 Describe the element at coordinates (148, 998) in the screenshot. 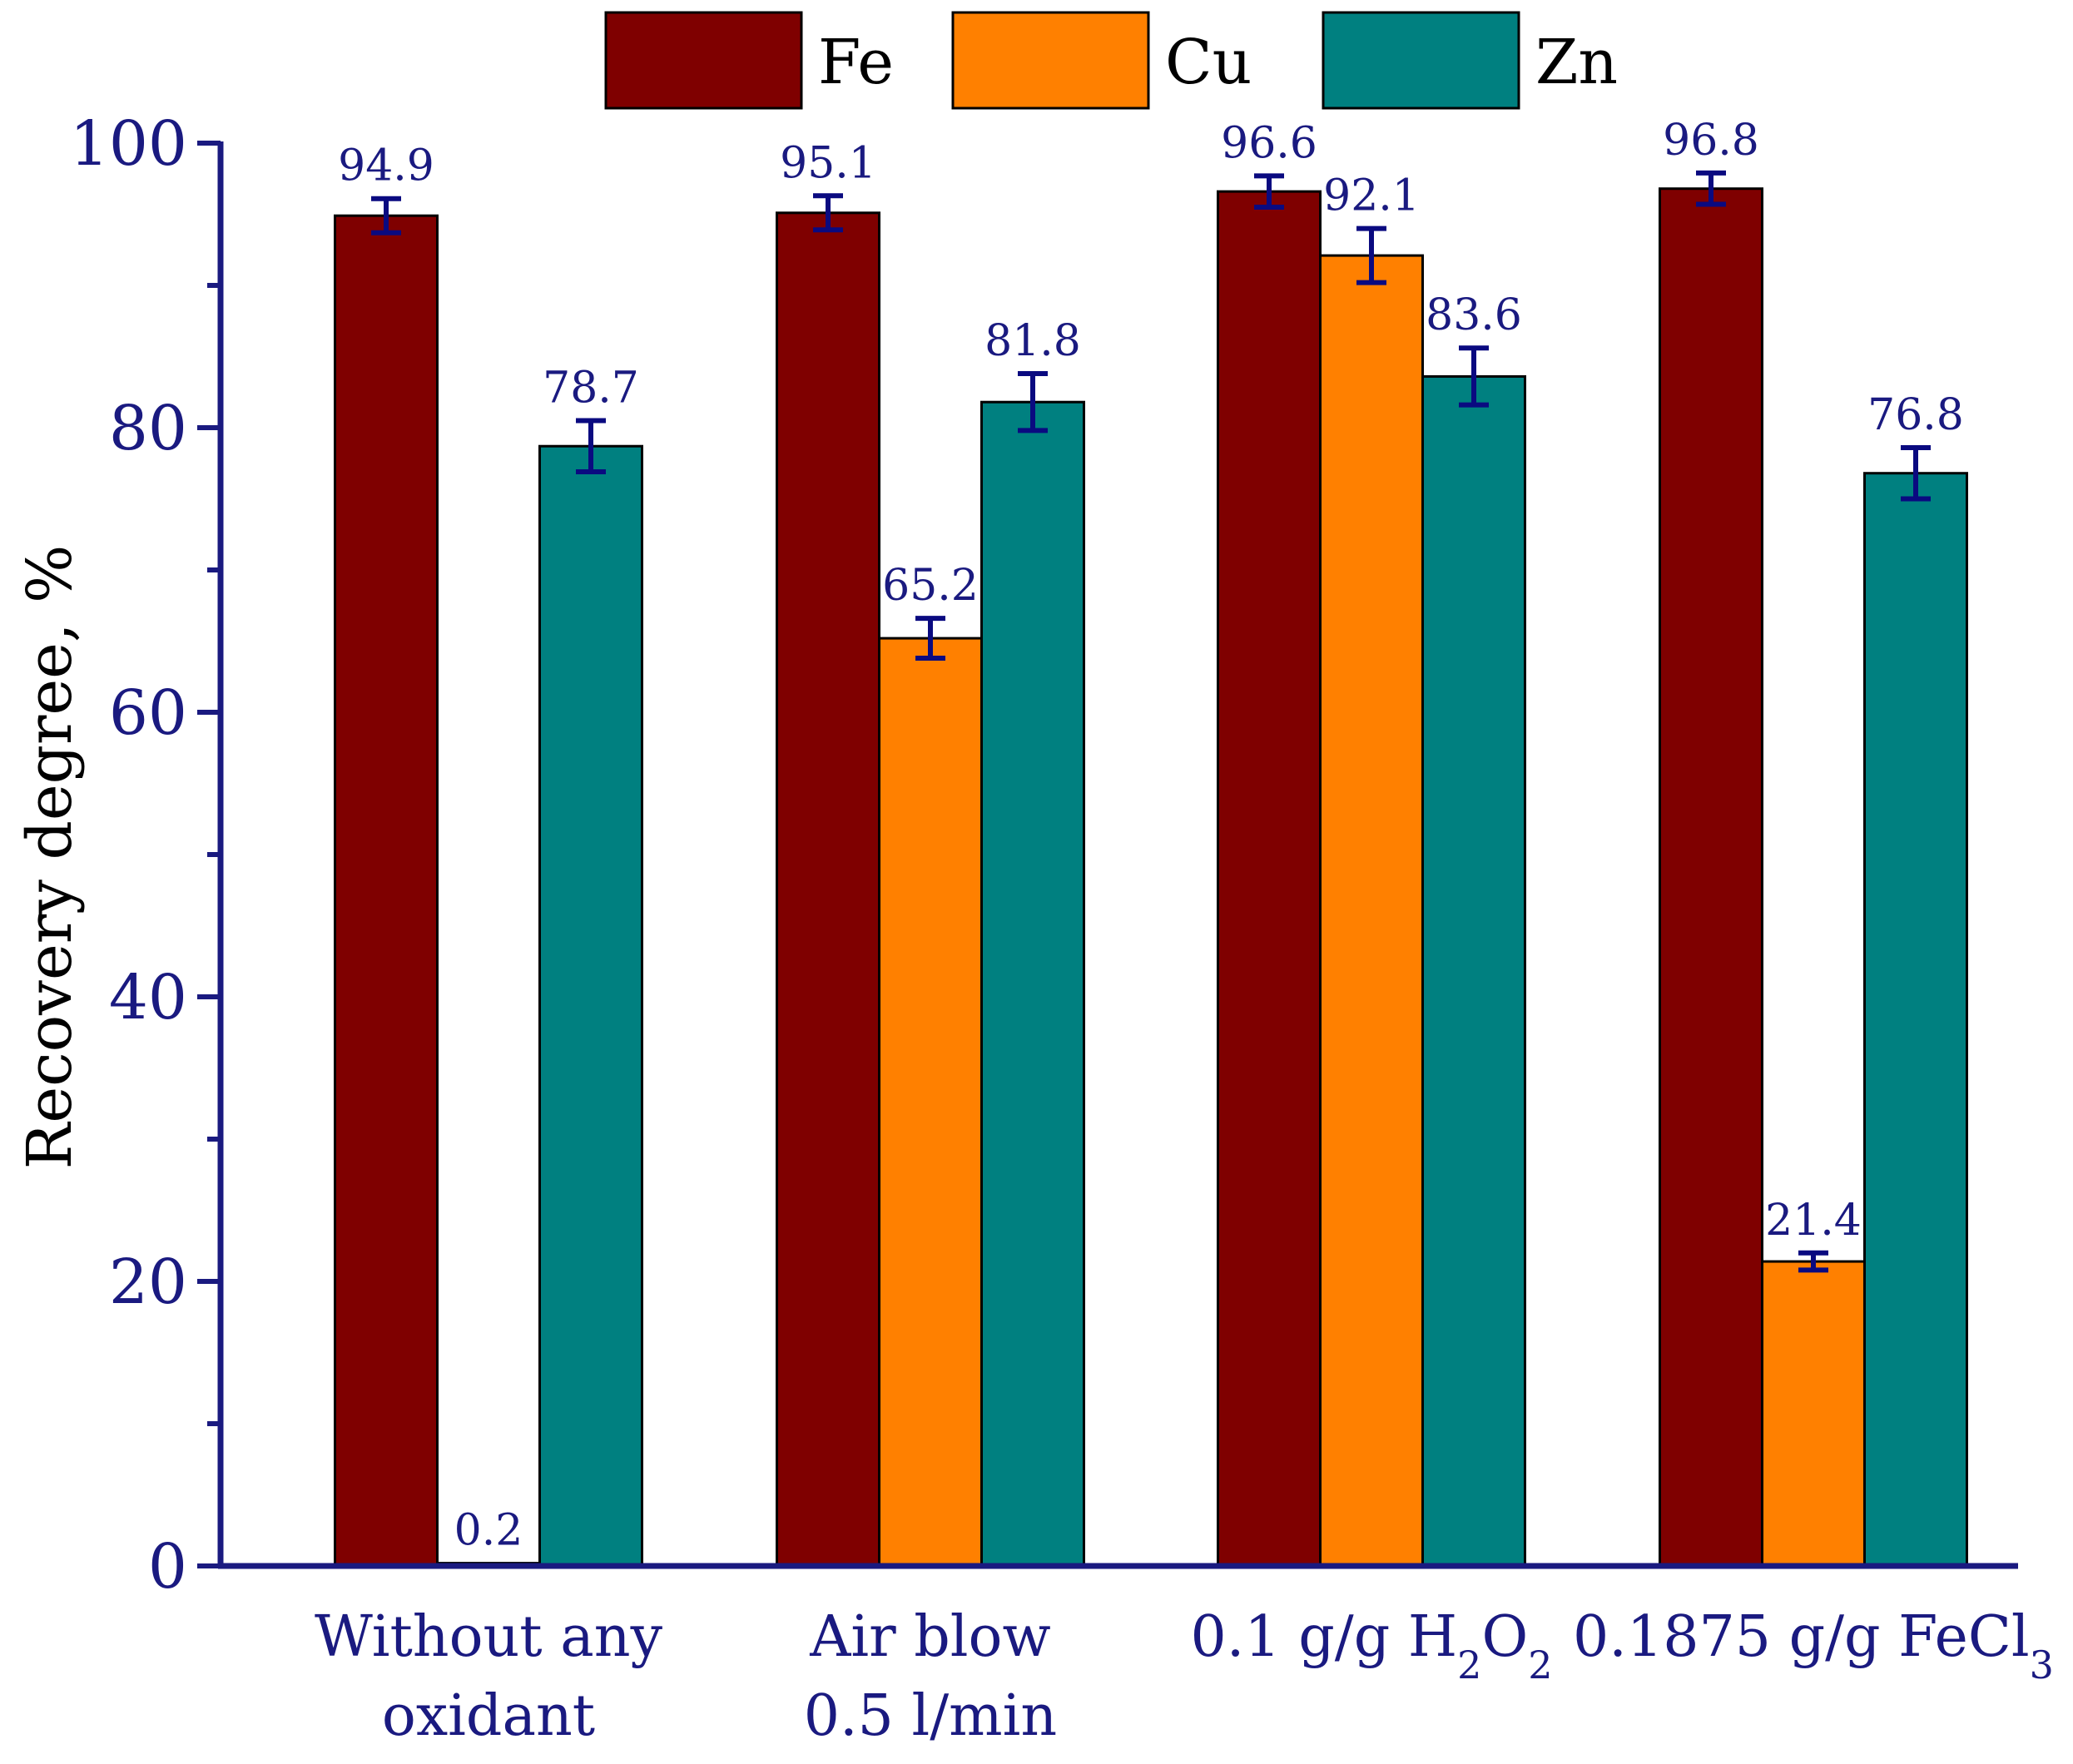

I see `y-tick-label-40: 40` at that location.